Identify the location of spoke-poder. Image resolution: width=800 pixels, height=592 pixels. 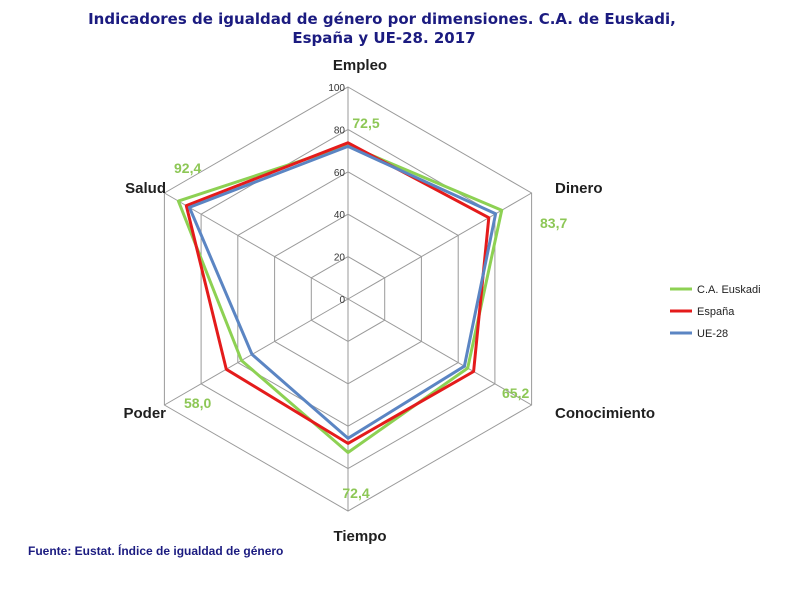
(256, 352).